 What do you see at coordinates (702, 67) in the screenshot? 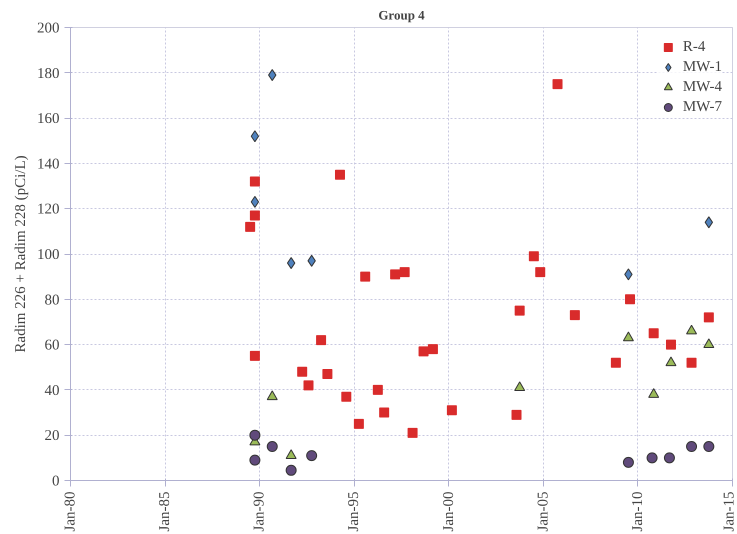
I see `legend-label: MW-1` at bounding box center [702, 67].